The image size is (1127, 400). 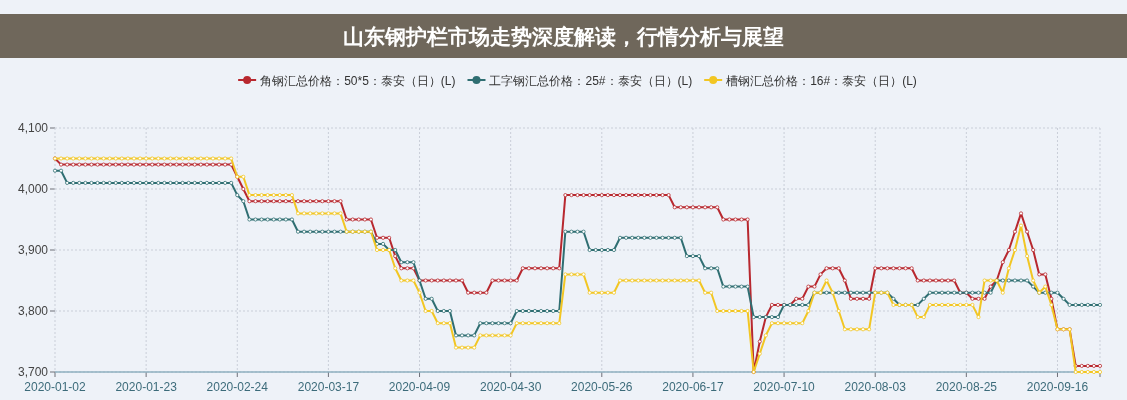 I want to click on legend-label: 工字钢汇总价格：25#：泰安（日）(L), so click(x=591, y=80).